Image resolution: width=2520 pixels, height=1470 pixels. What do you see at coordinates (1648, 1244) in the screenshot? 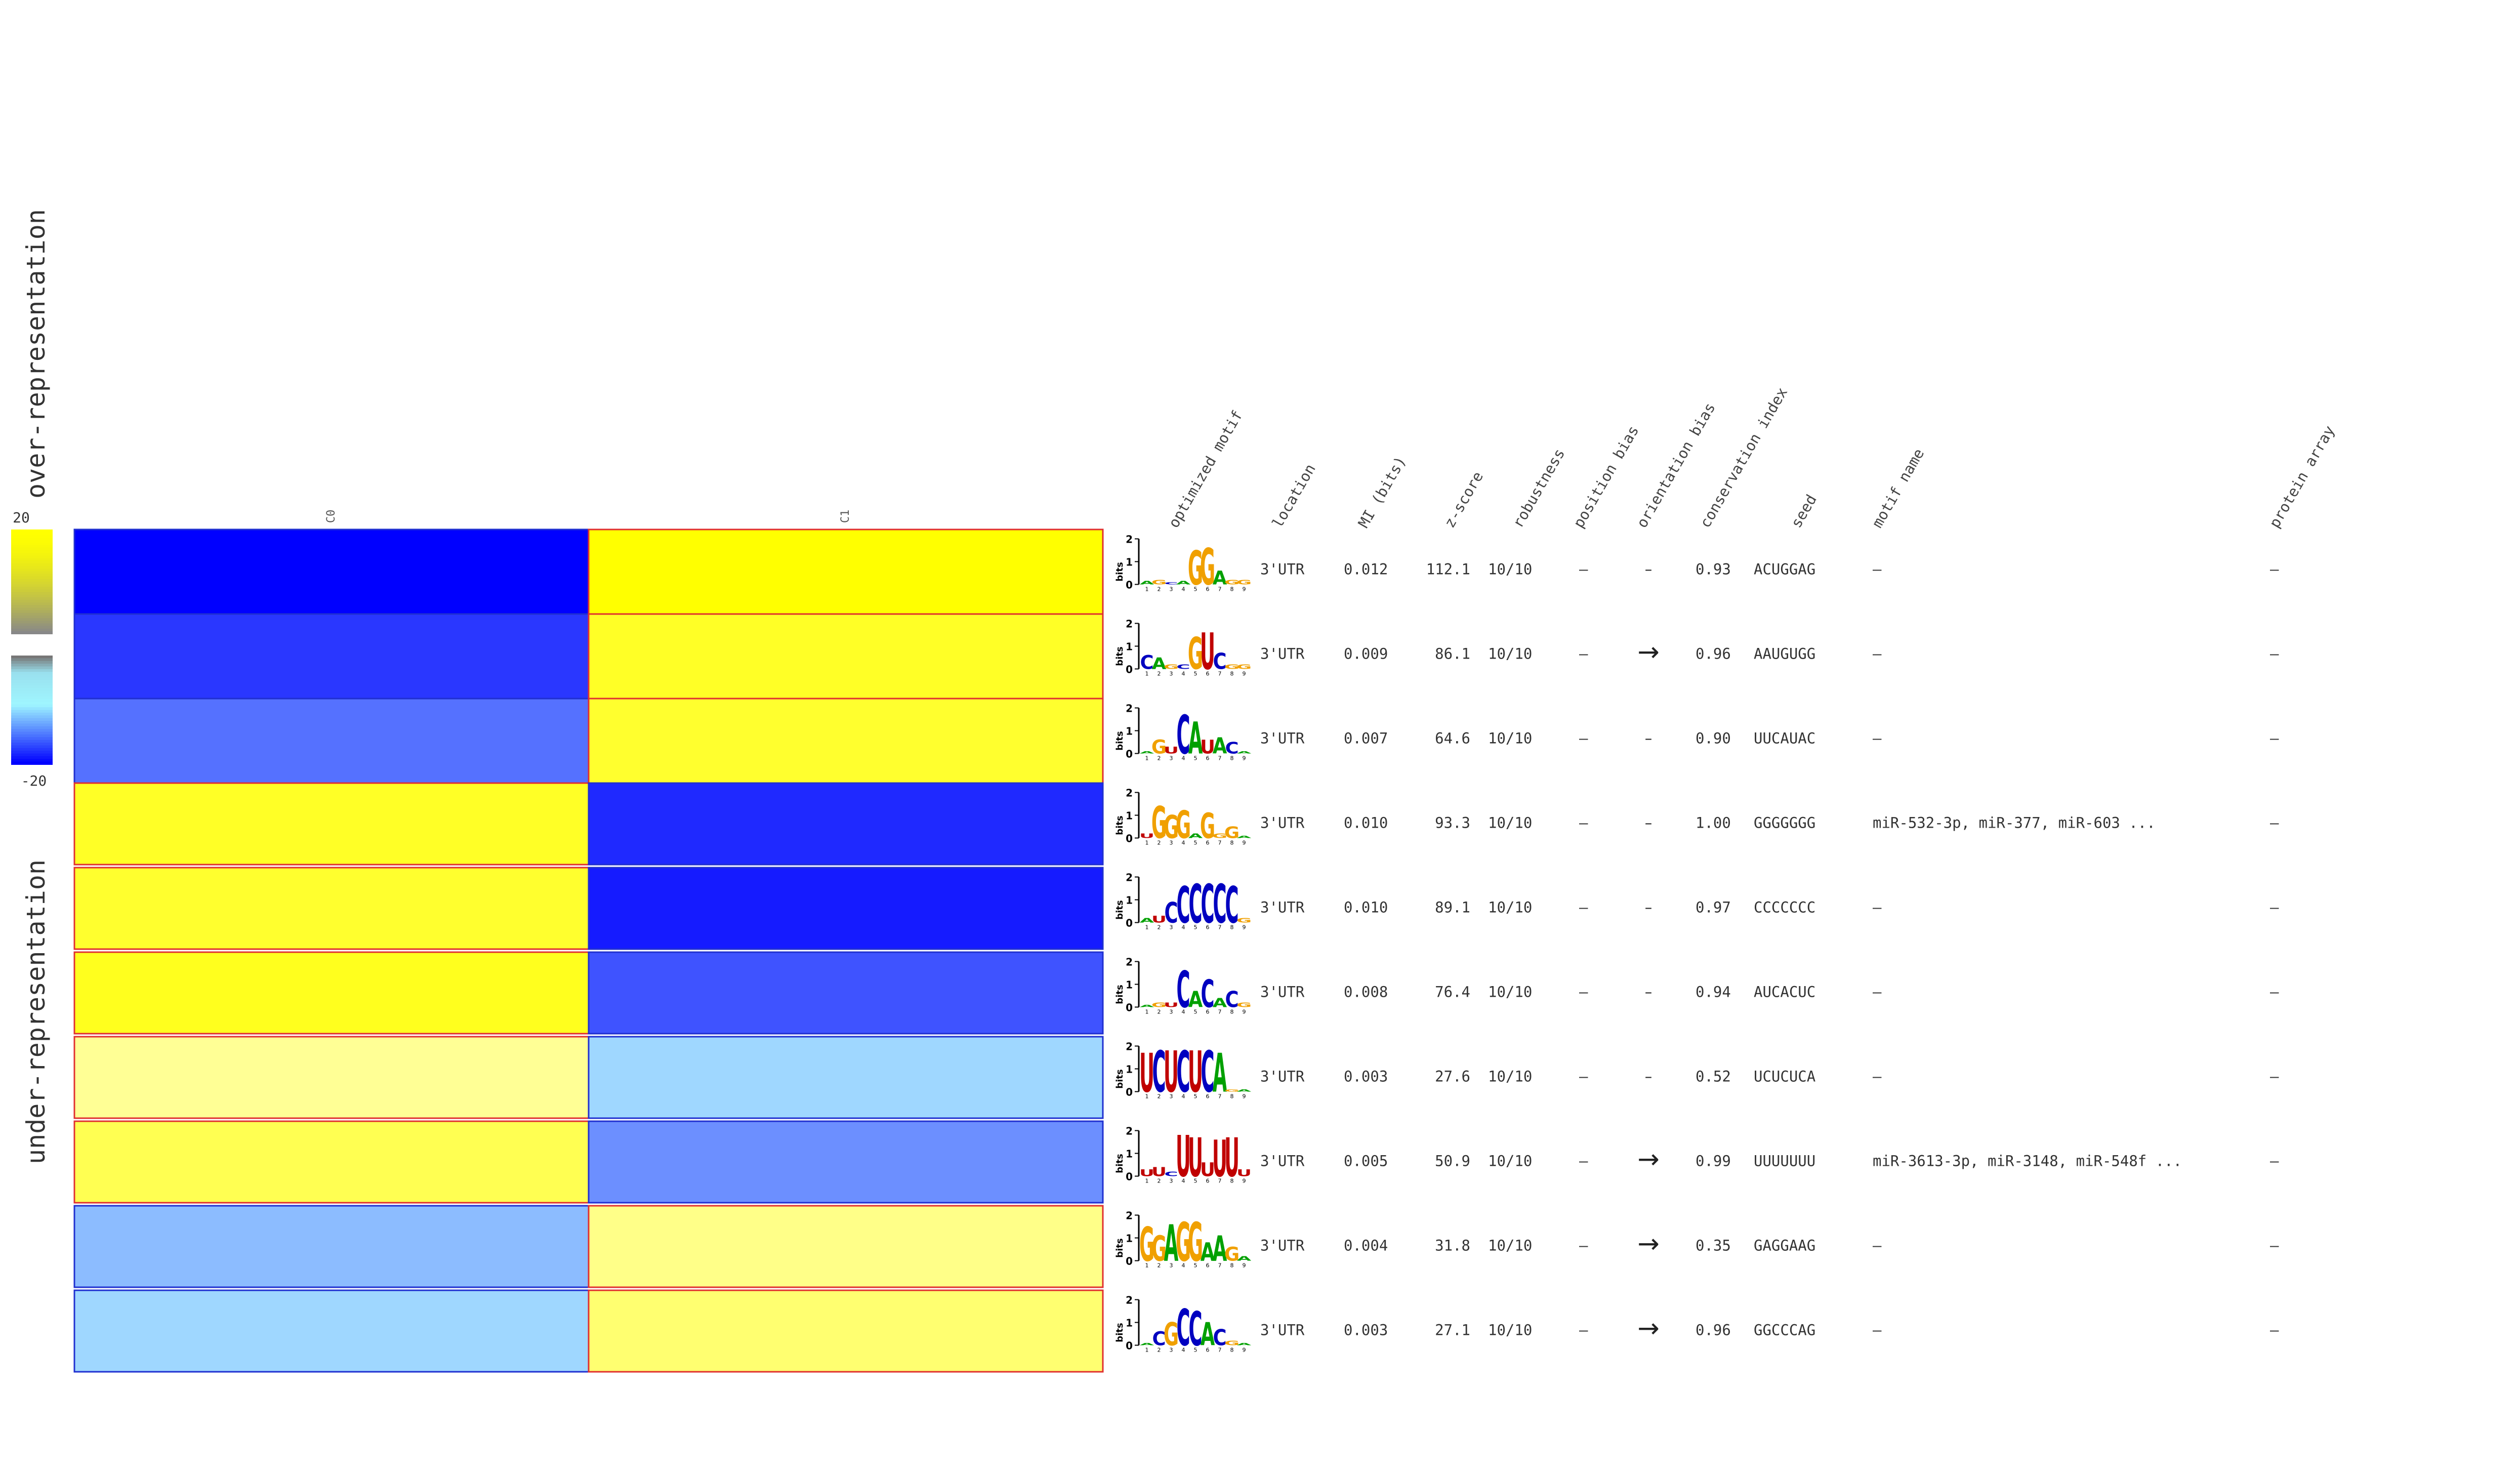
I see `cell-orientation-bias: →` at bounding box center [1648, 1244].